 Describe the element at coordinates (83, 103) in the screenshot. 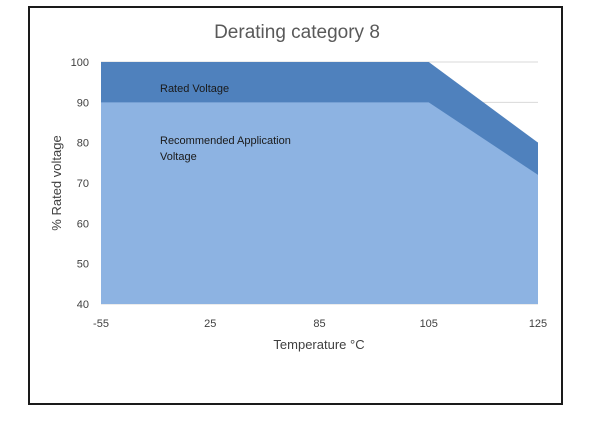

I see `y-tick-90: 90` at that location.